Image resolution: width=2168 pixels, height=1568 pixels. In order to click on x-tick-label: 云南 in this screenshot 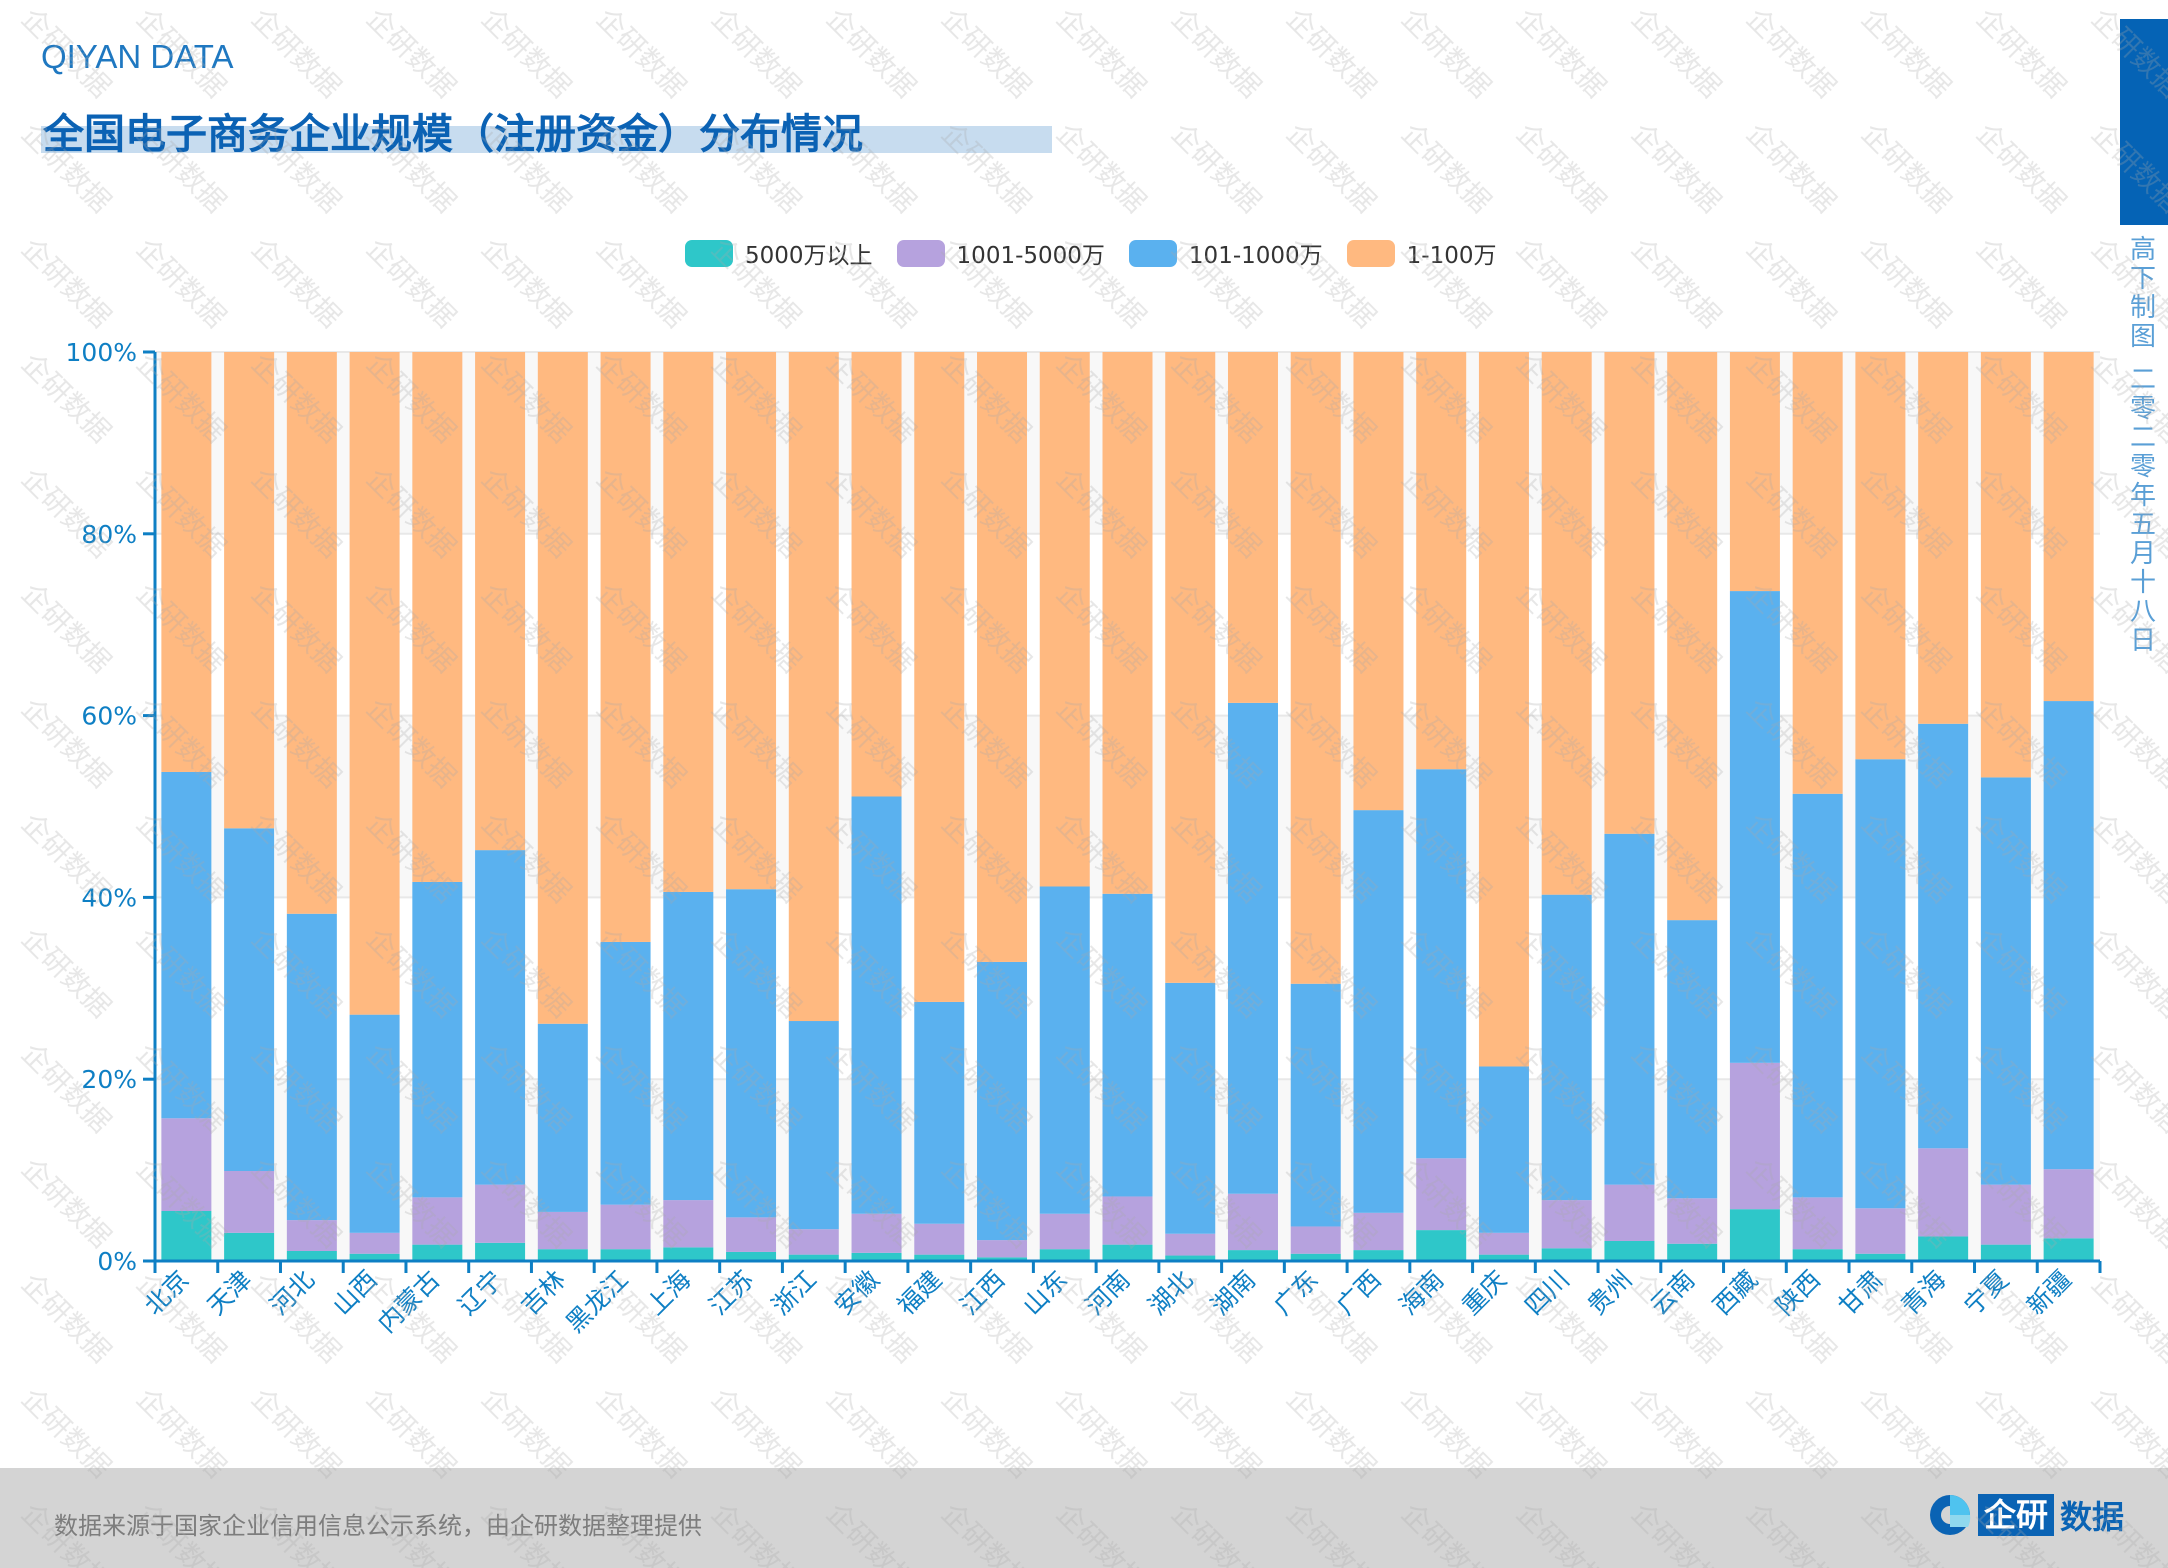, I will do `click(1673, 1293)`.